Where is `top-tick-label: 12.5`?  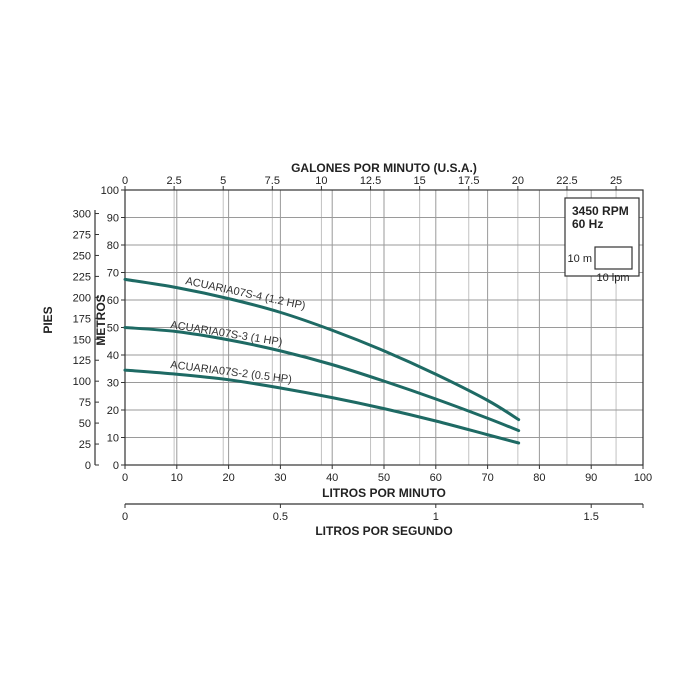
top-tick-label: 12.5 is located at coordinates (370, 181).